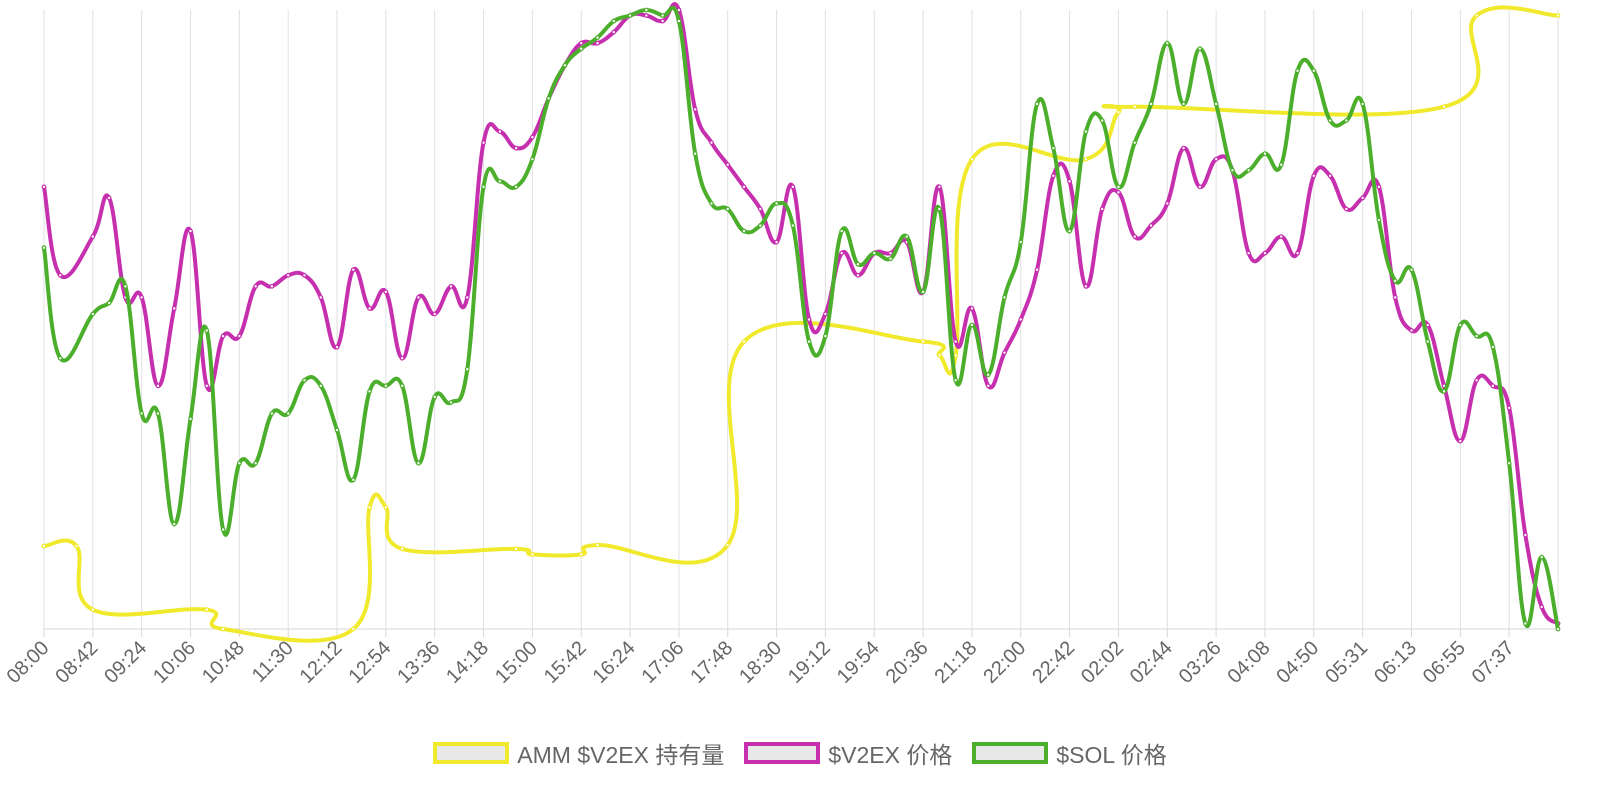 Image resolution: width=1600 pixels, height=800 pixels. I want to click on x-tick-label: 18:30, so click(760, 662).